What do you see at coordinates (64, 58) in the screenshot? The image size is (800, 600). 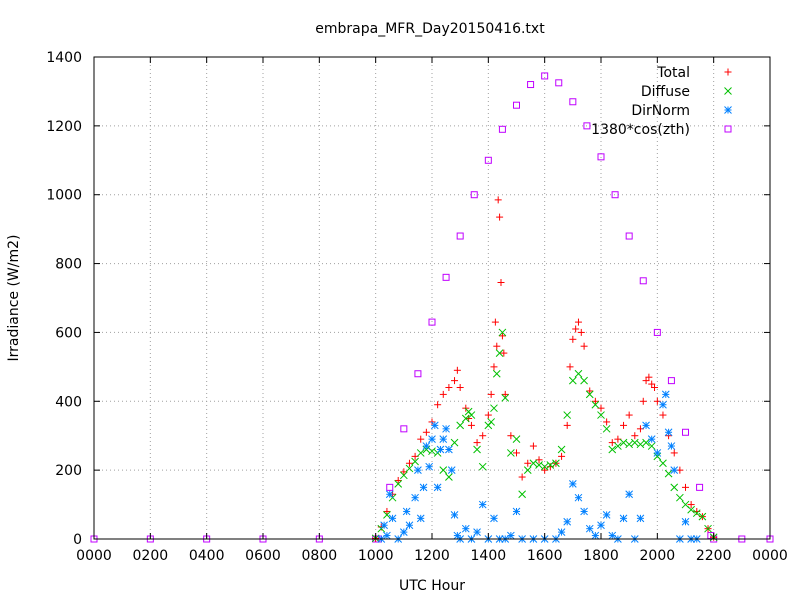 I see `y-tick-label: 1400` at bounding box center [64, 58].